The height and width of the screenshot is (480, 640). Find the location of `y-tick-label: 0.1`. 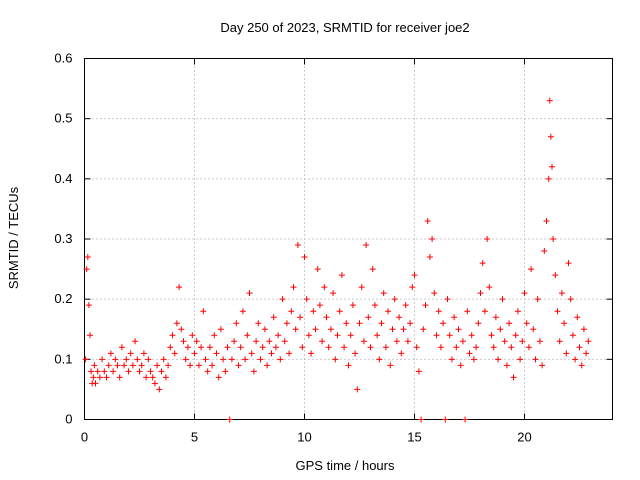

y-tick-label: 0.1 is located at coordinates (63, 358).